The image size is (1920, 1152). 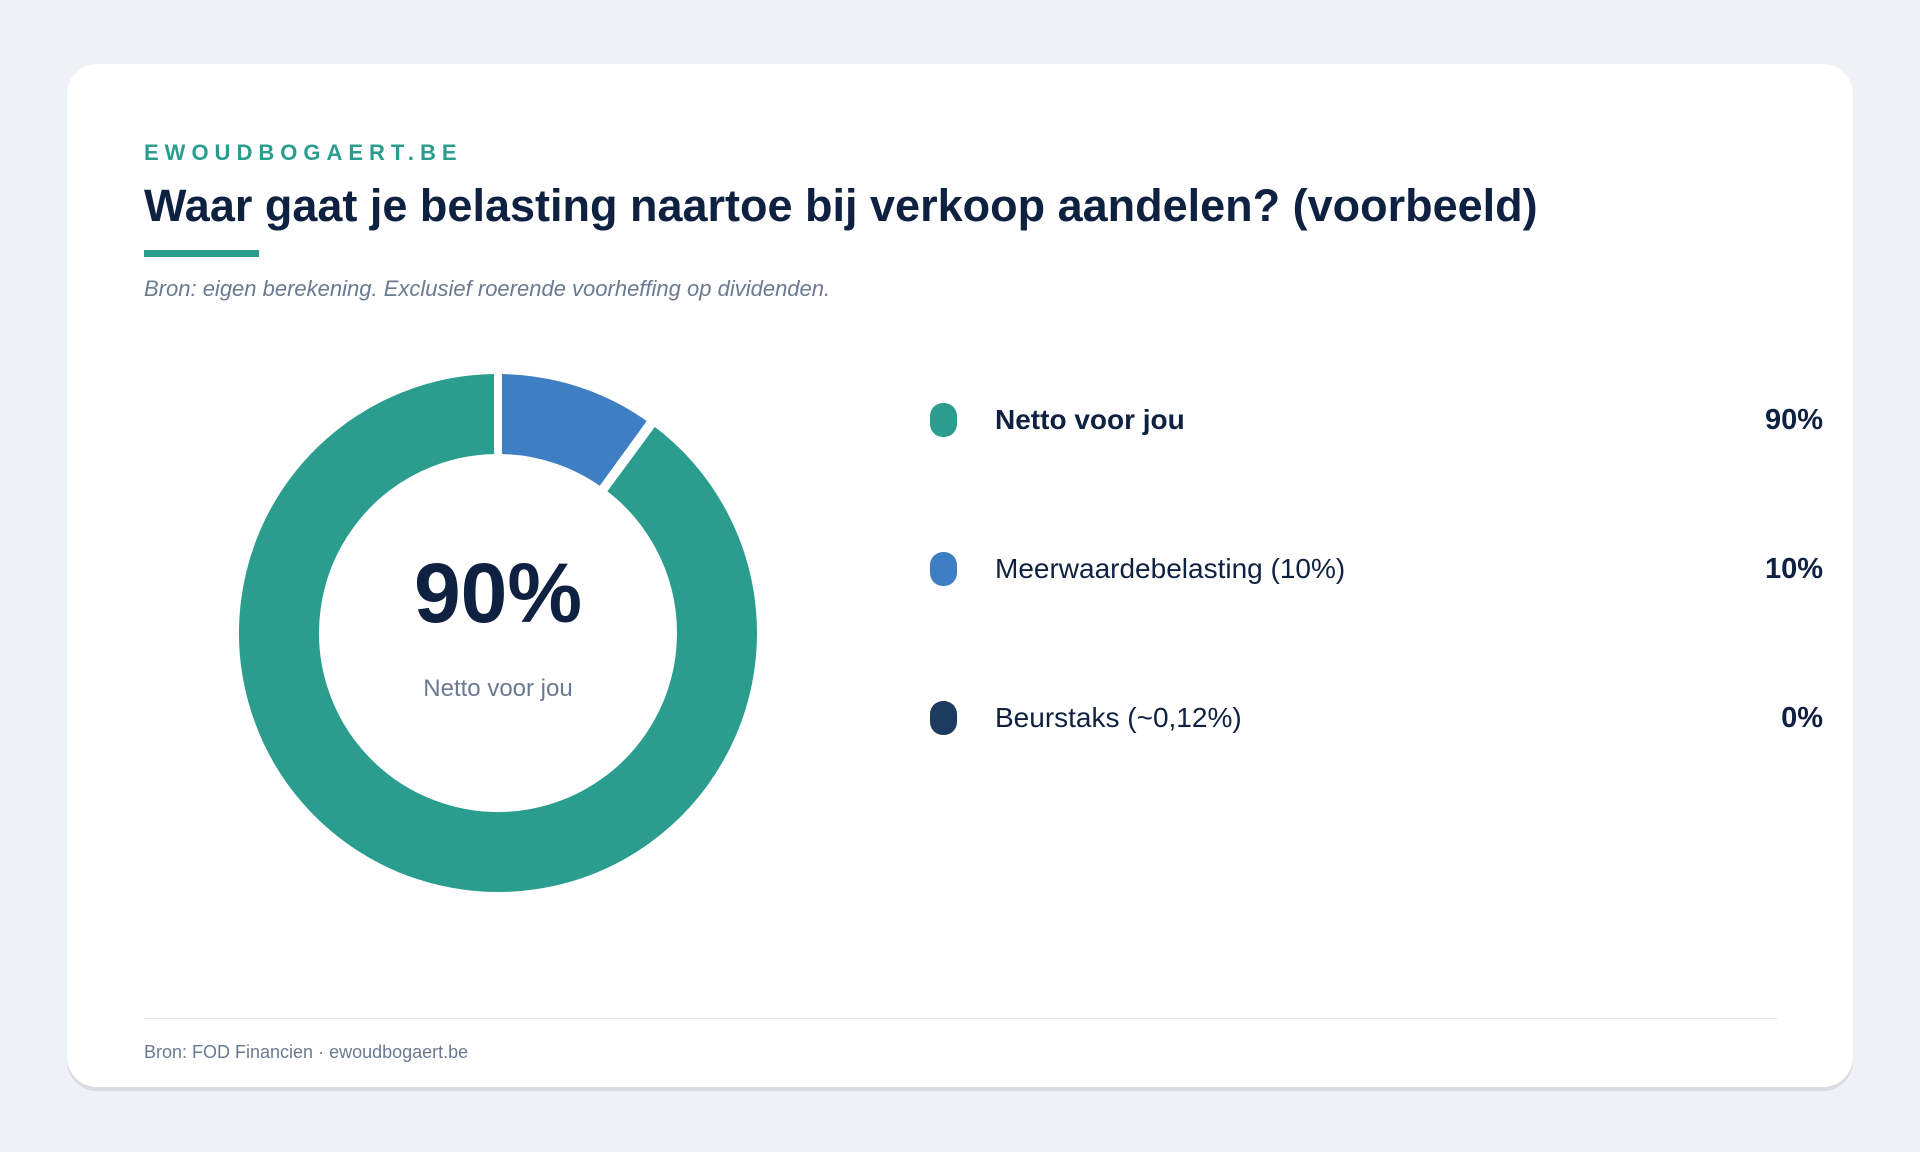 I want to click on legend-value: 90%, so click(x=1793, y=420).